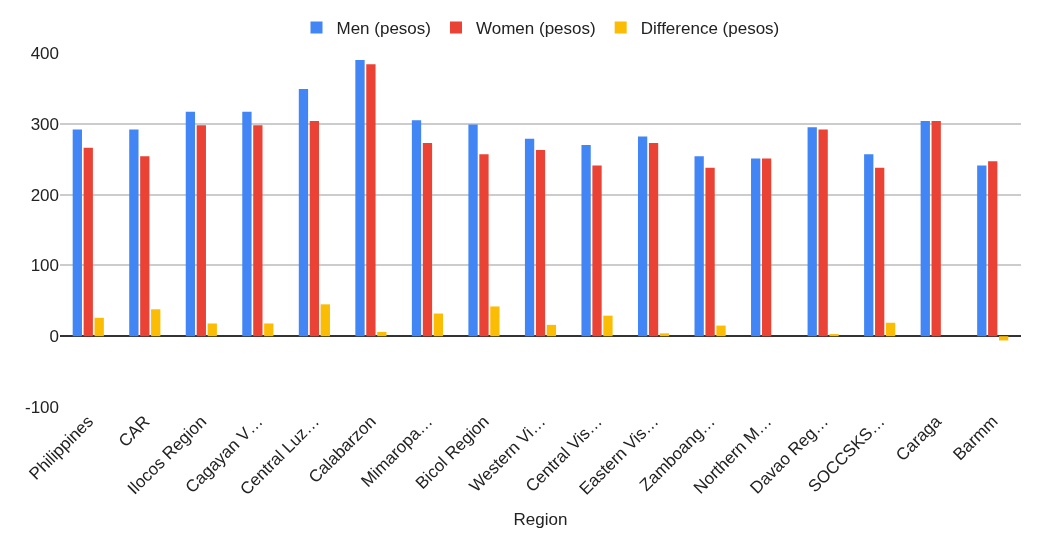  What do you see at coordinates (44, 124) in the screenshot?
I see `y-tick-label: 300` at bounding box center [44, 124].